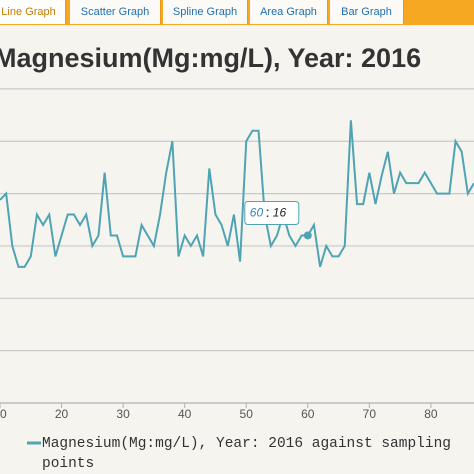  I want to click on x-tick-label: 20, so click(62, 414).